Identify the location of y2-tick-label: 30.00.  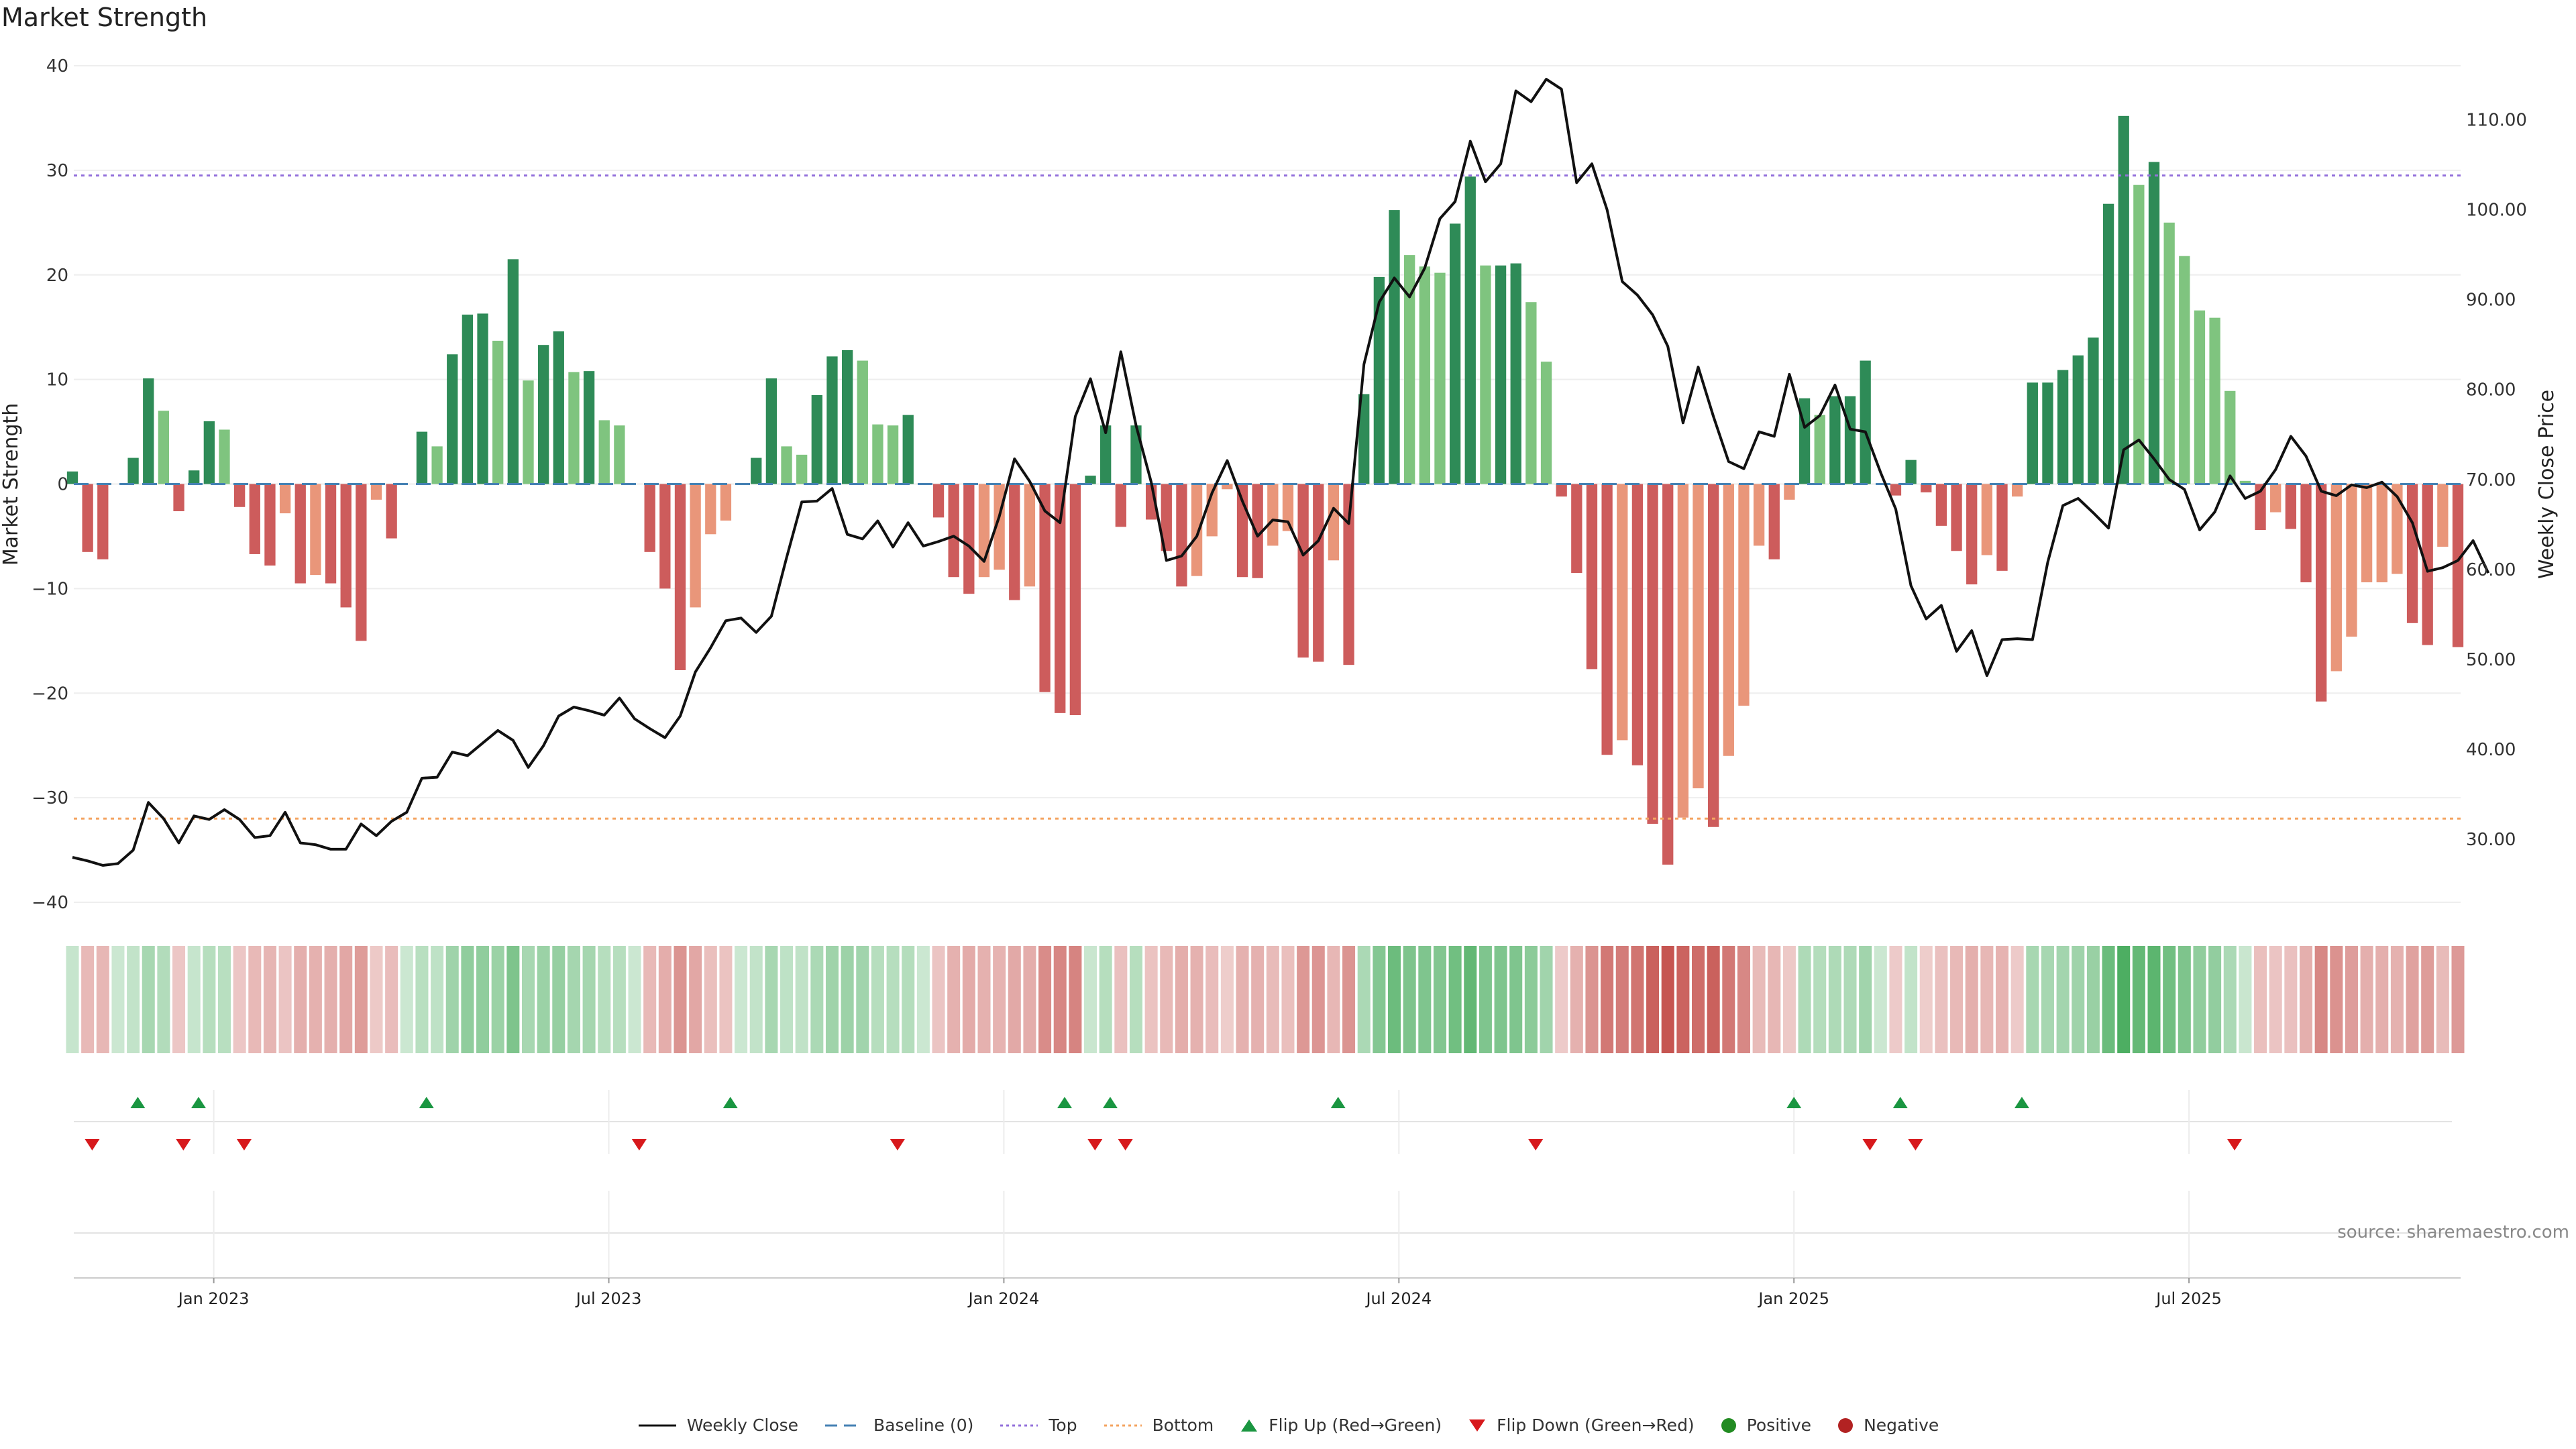
(2491, 840).